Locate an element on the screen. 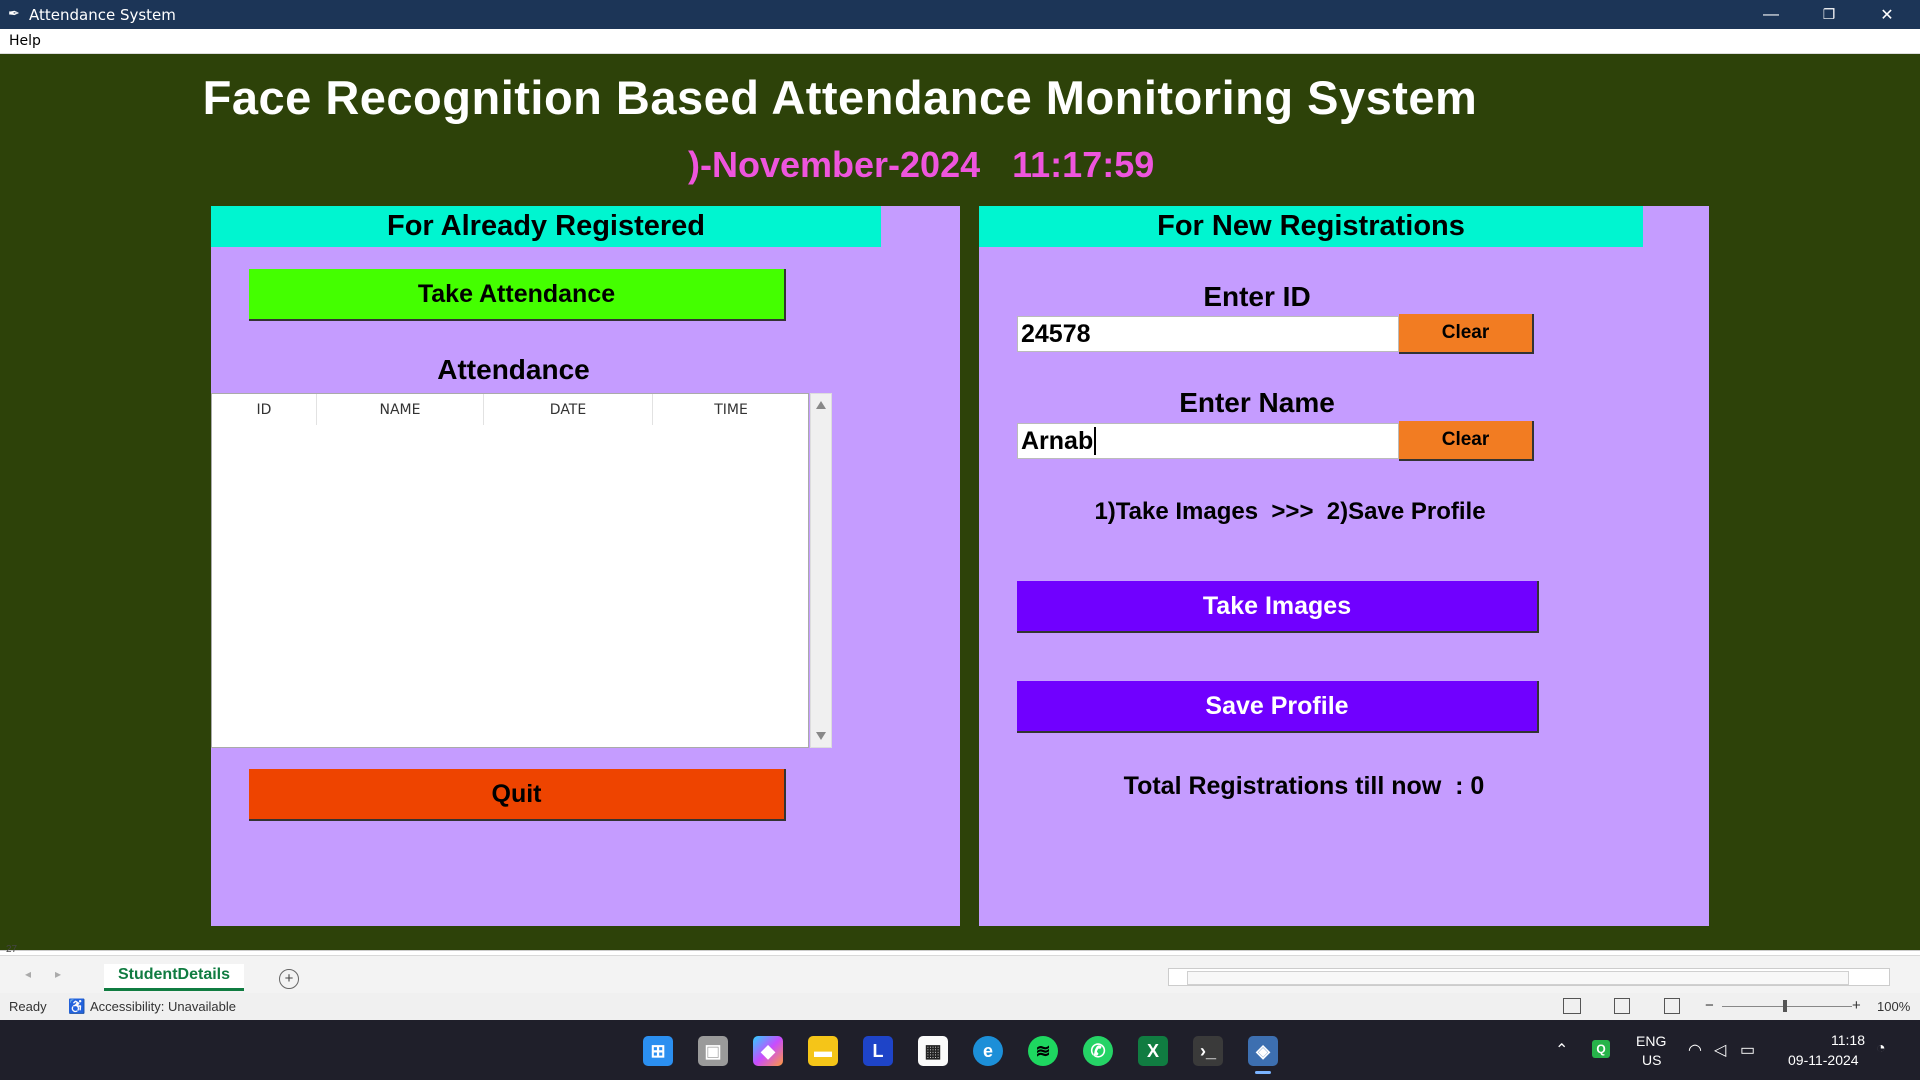 This screenshot has height=1080, width=1920. clear-id-button: Clear is located at coordinates (1466, 334).